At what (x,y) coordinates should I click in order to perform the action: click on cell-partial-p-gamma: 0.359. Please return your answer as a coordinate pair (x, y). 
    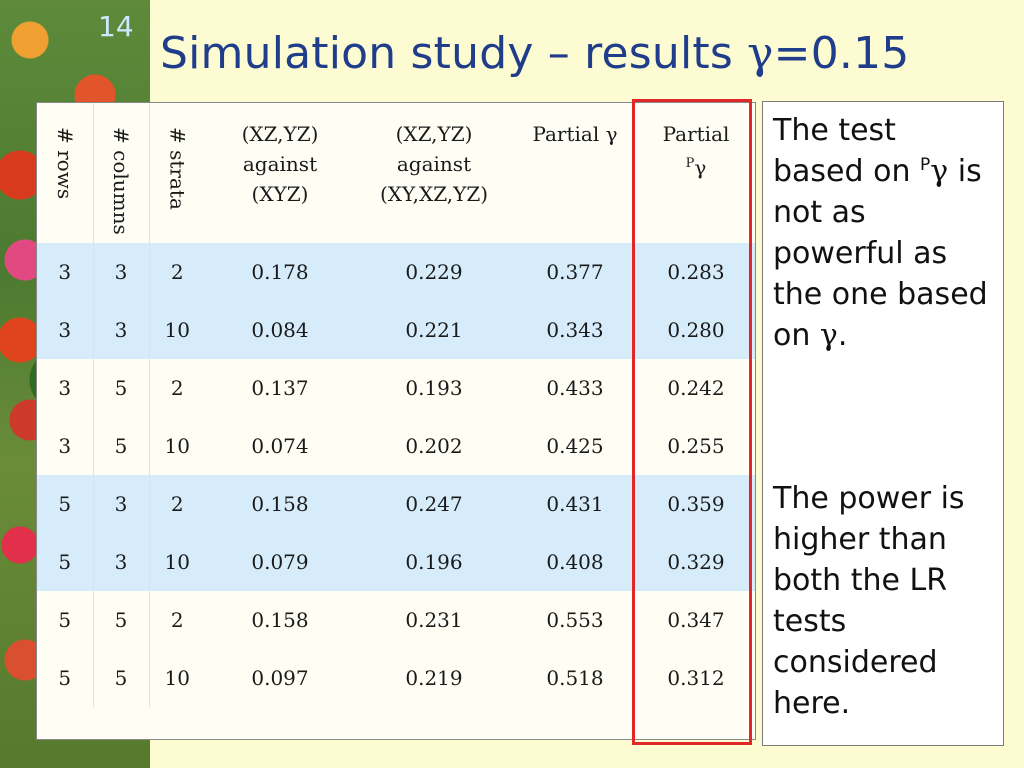
    Looking at the image, I should click on (696, 503).